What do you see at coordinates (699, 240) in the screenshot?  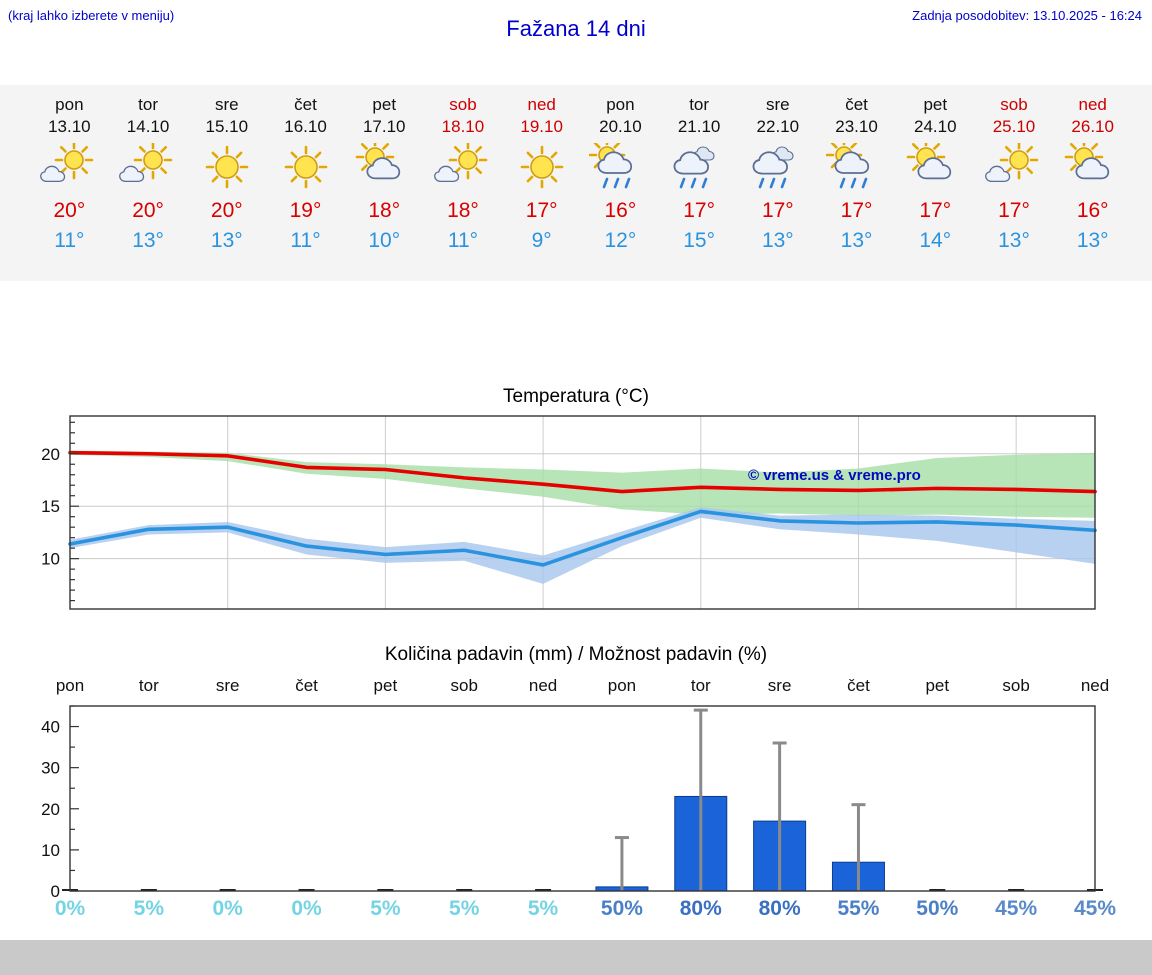 I see `day-low-temp: 15°` at bounding box center [699, 240].